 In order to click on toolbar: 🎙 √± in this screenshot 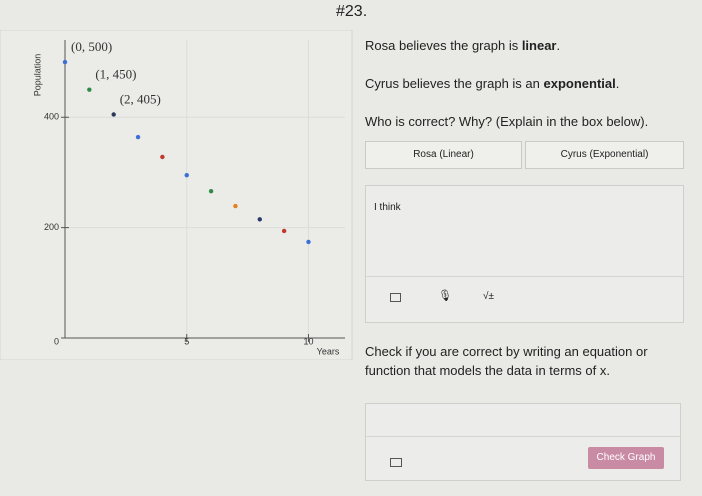, I will do `click(524, 289)`.